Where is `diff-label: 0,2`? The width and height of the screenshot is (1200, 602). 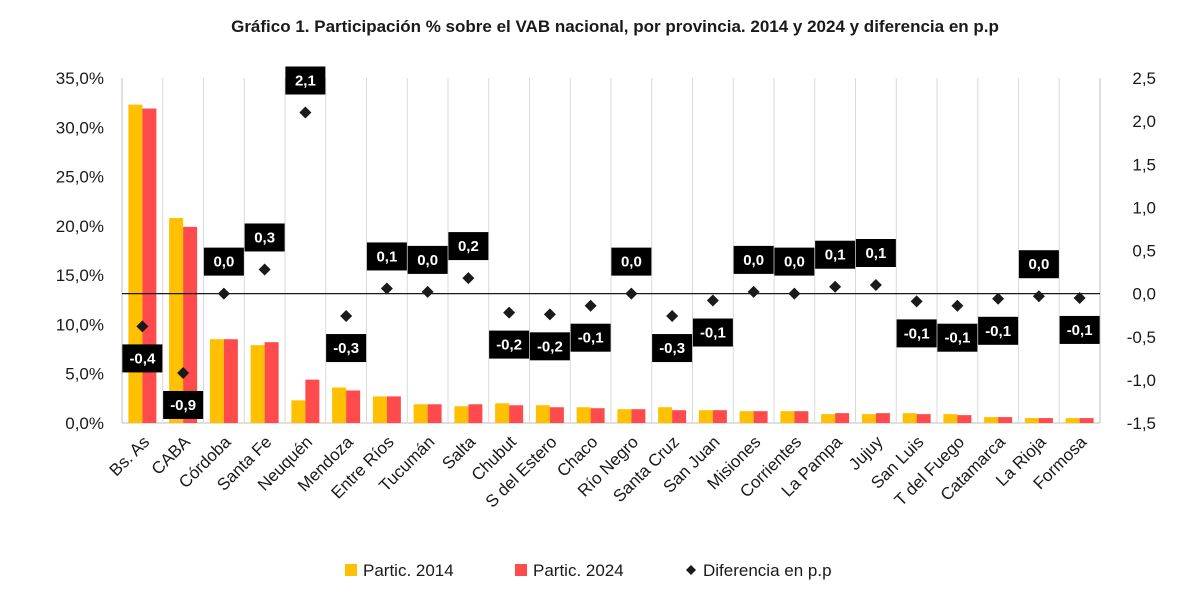 diff-label: 0,2 is located at coordinates (468, 246).